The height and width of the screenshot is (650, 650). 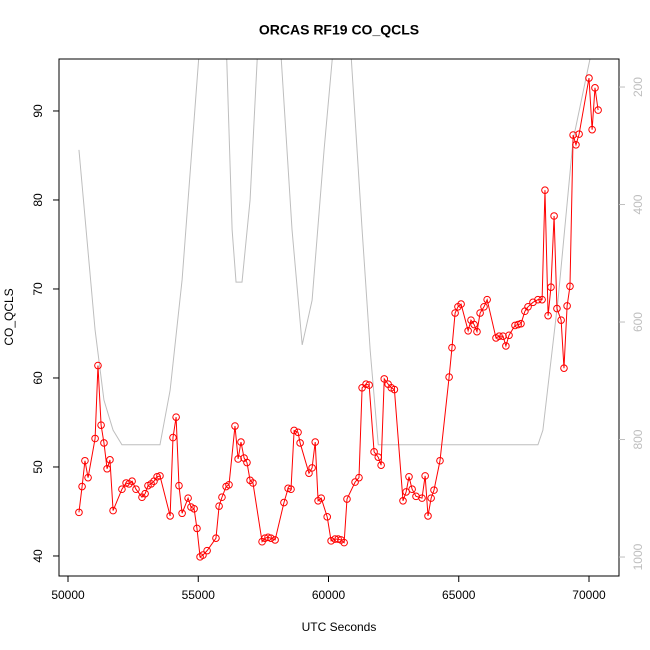 I want to click on y2-tick-label: 400, so click(x=638, y=204).